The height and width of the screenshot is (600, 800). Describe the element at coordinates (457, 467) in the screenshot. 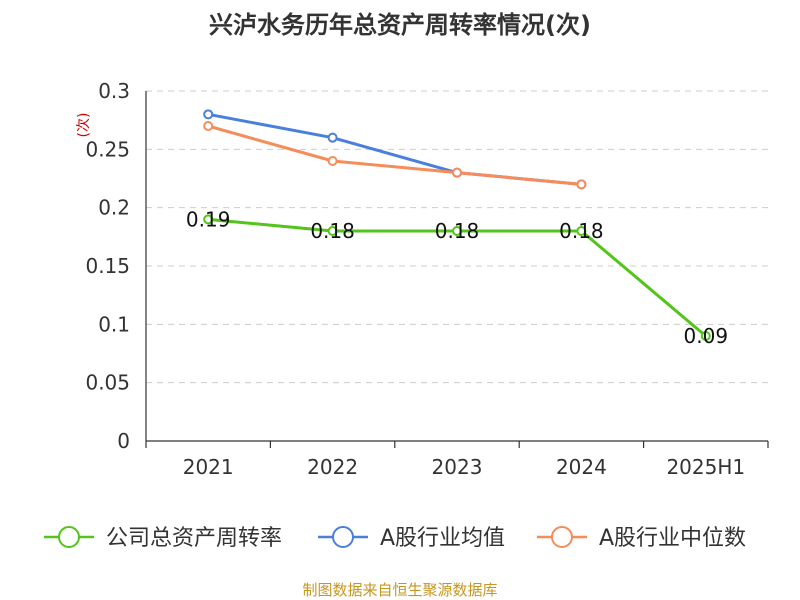

I see `x-tick-label: 2023` at that location.